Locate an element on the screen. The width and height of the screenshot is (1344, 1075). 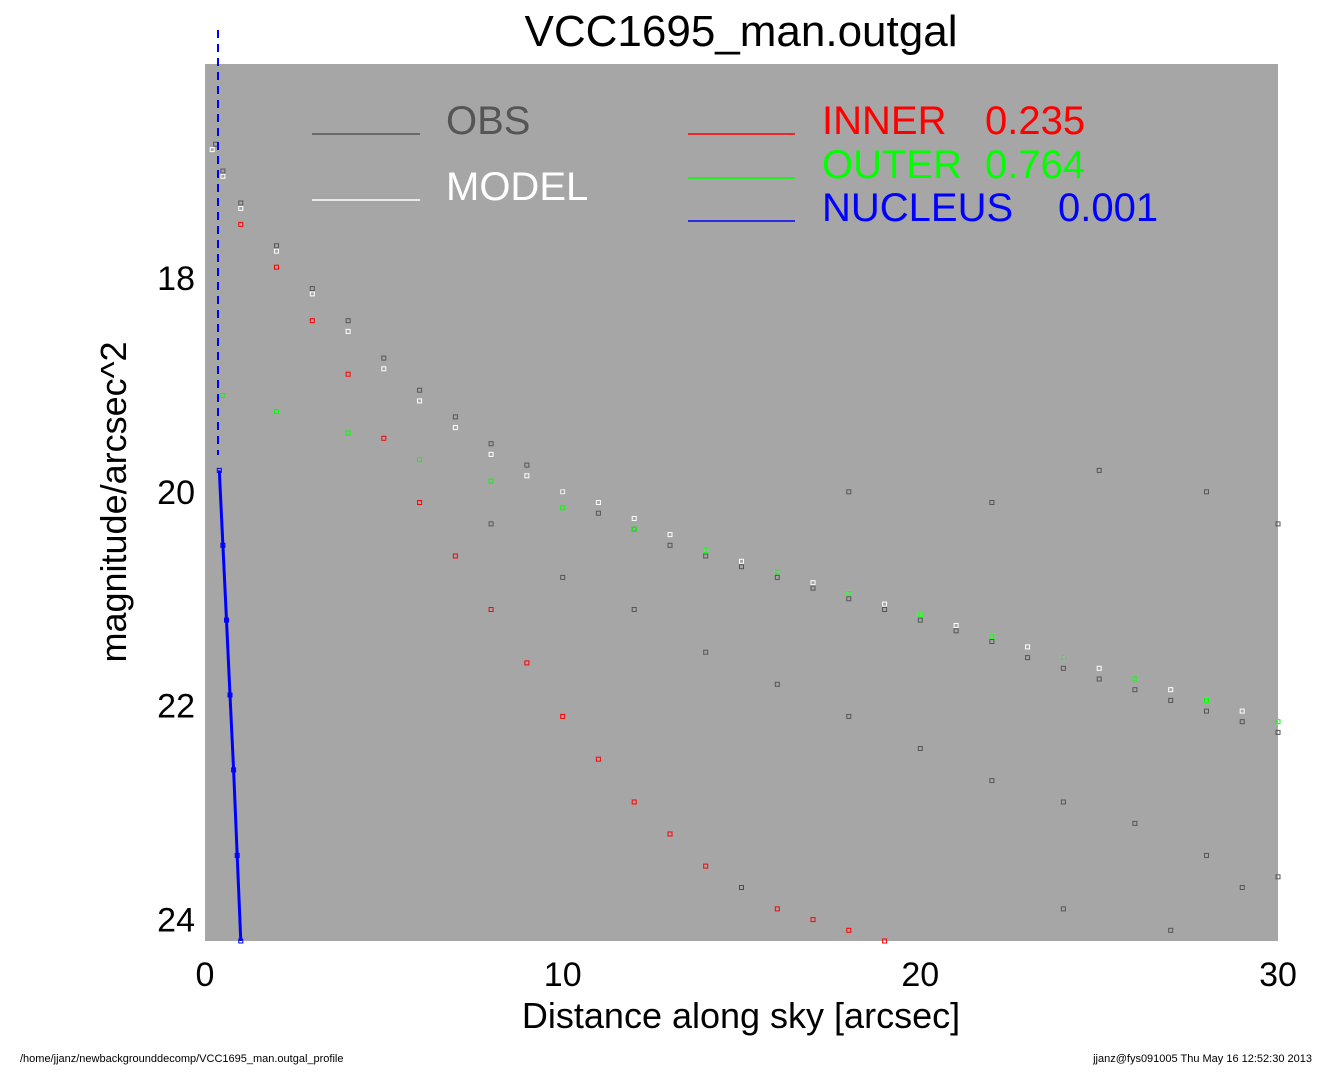
legend-label-outer: OUTER is located at coordinates (892, 165).